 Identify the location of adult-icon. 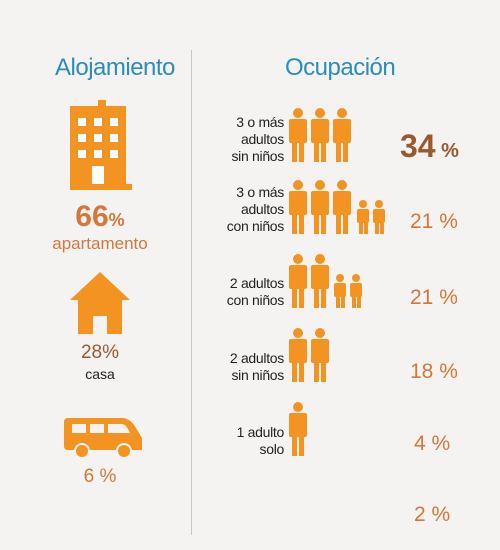
(298, 429).